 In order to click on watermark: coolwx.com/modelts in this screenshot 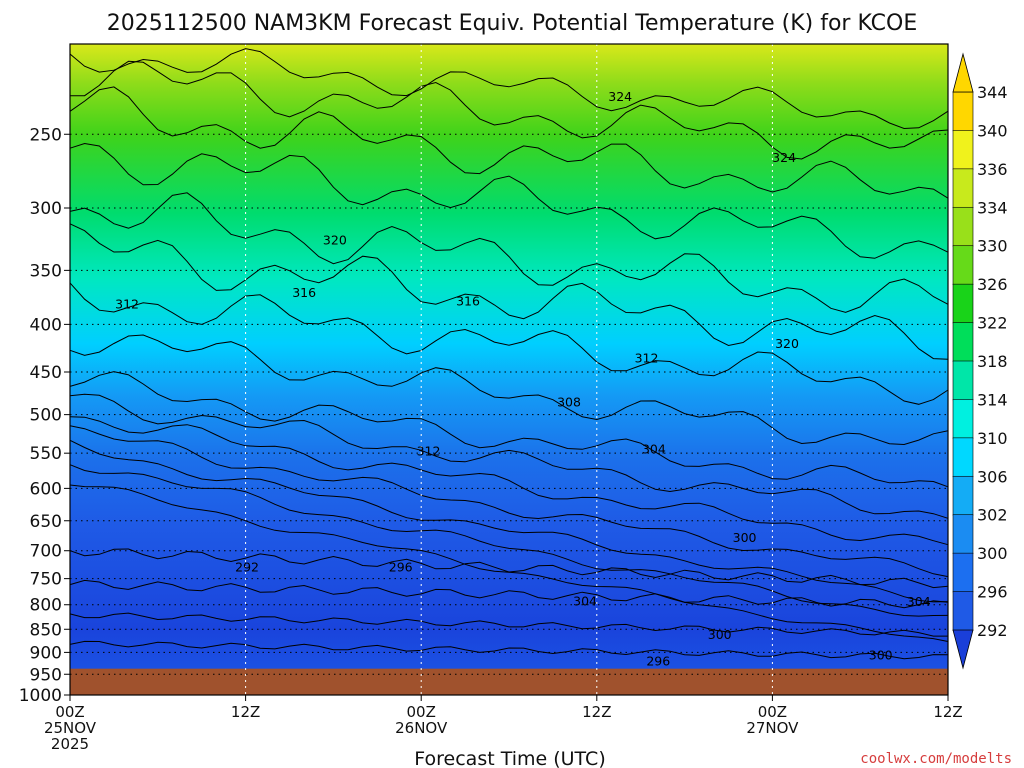, I will do `click(936, 759)`.